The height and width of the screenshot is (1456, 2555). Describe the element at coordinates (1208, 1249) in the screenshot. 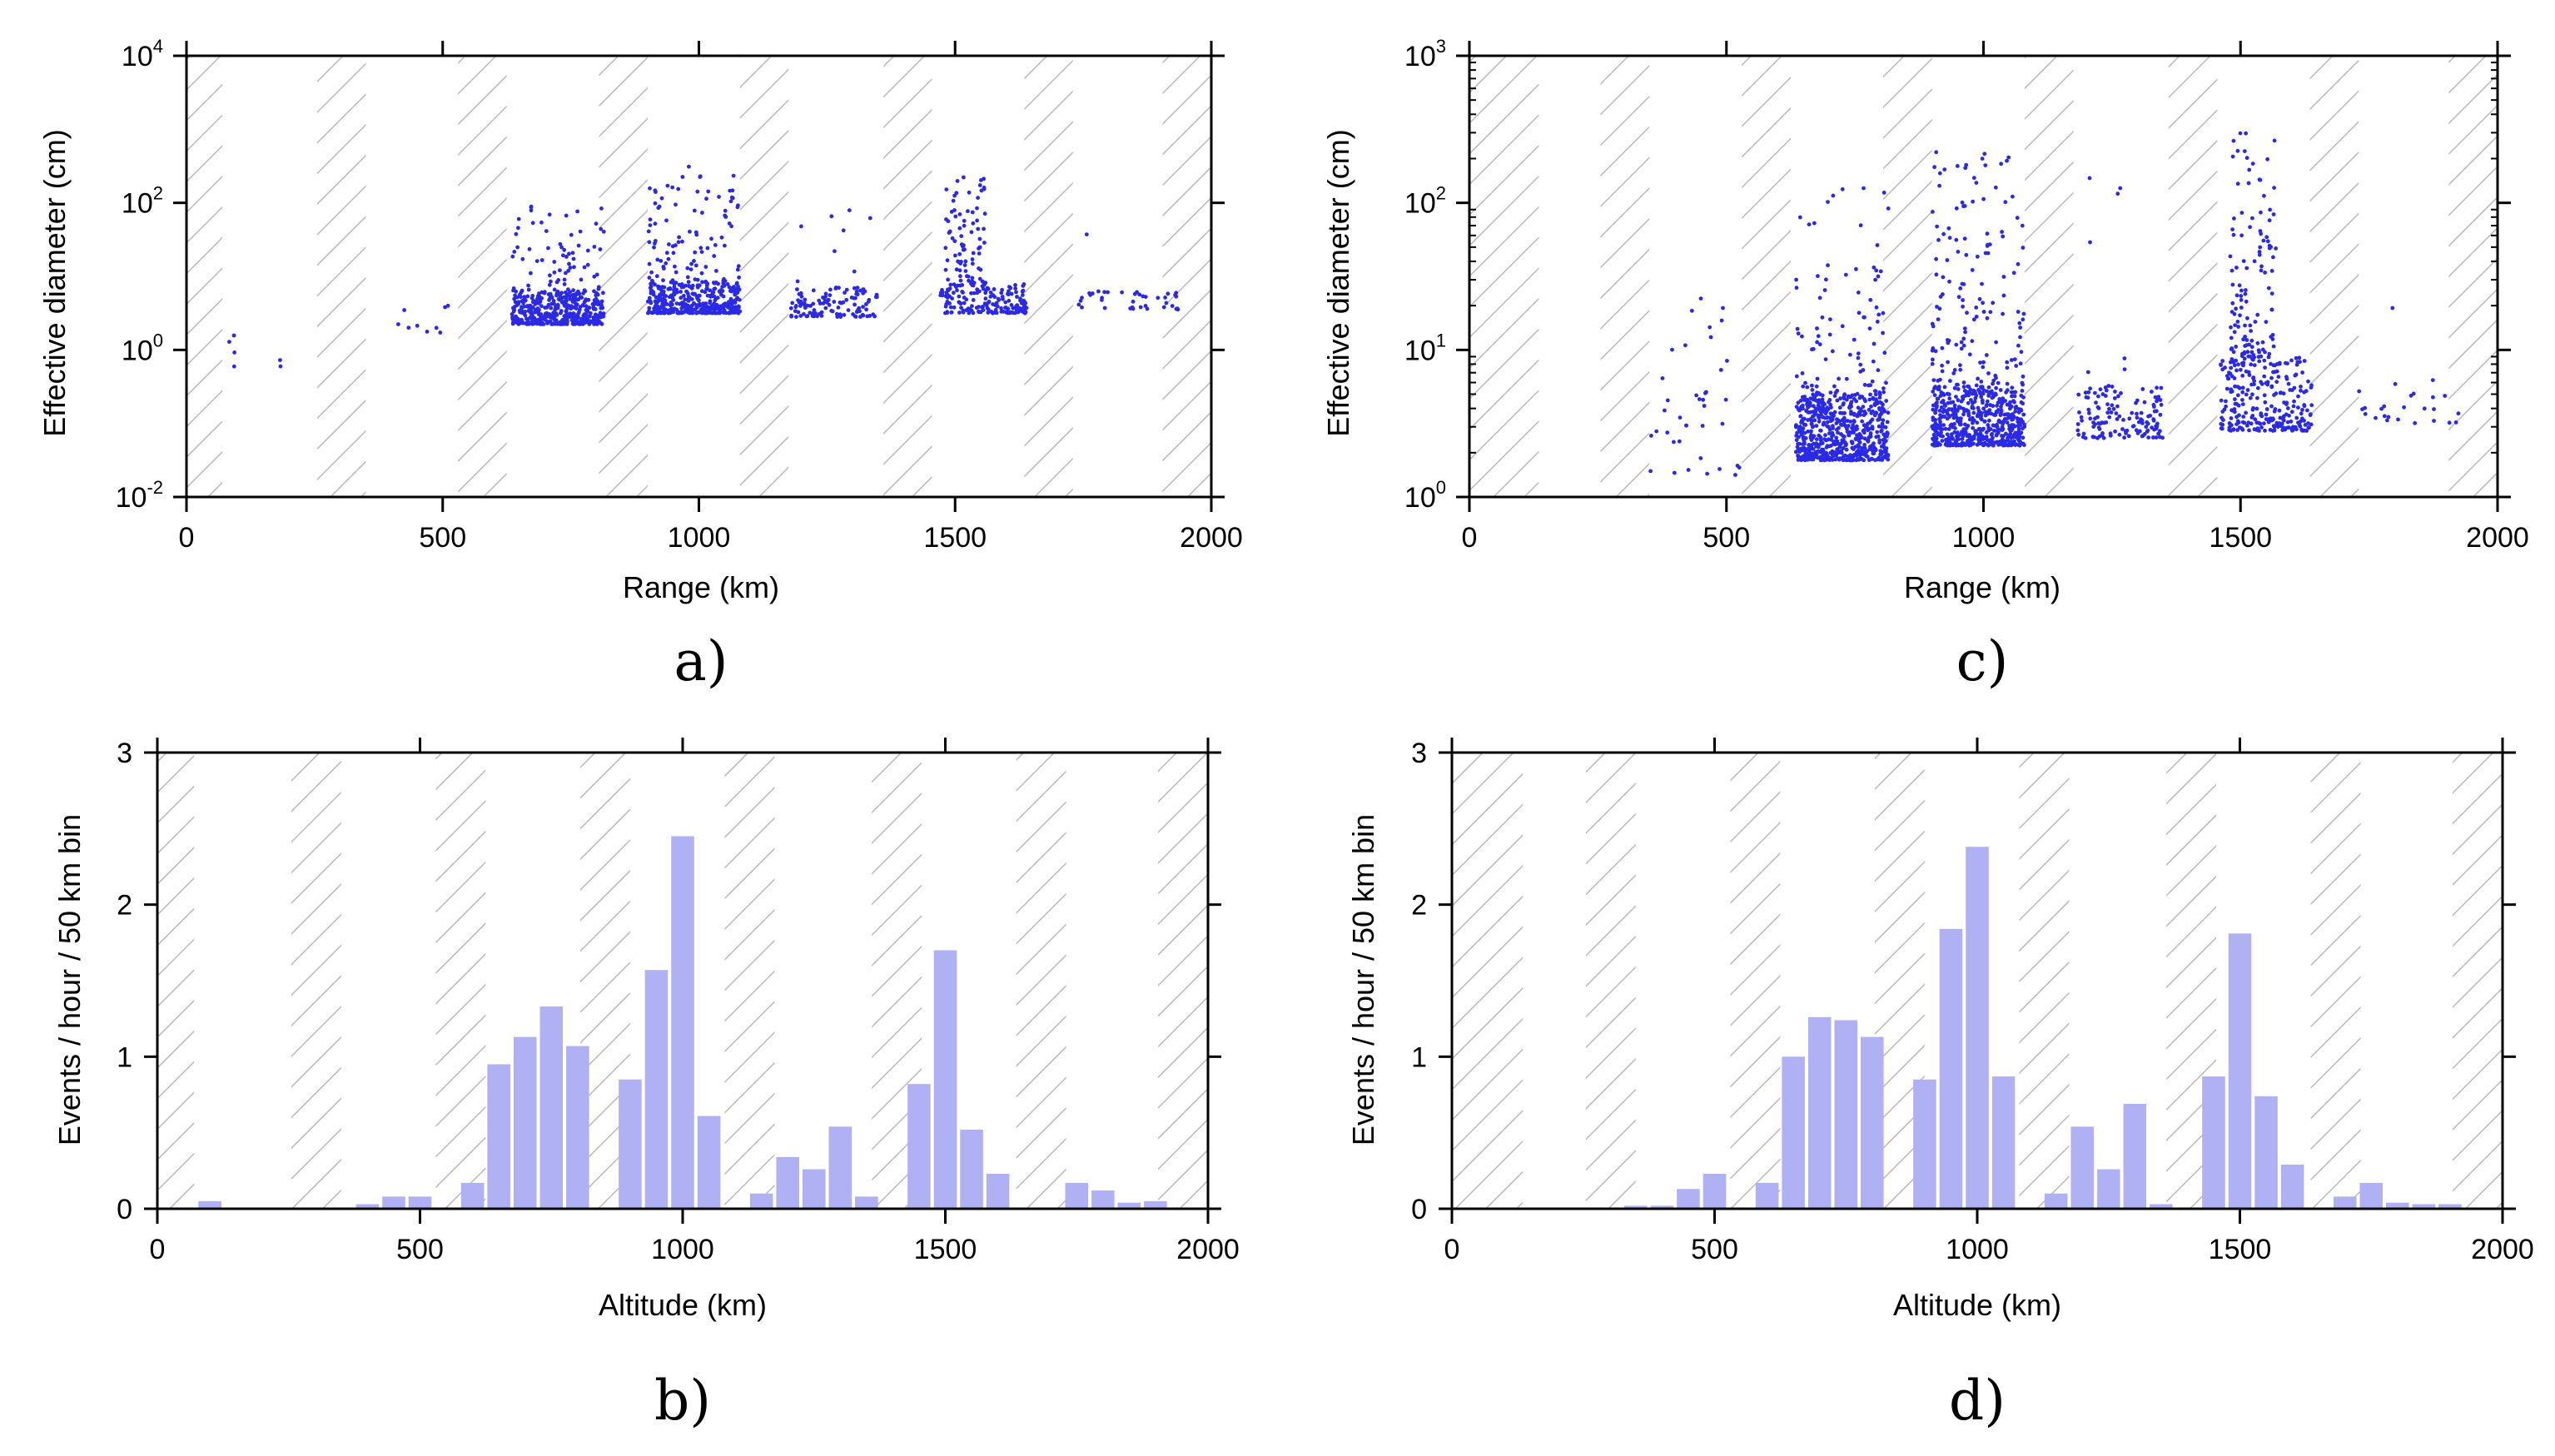

I see `x-tick-label: 2000` at that location.